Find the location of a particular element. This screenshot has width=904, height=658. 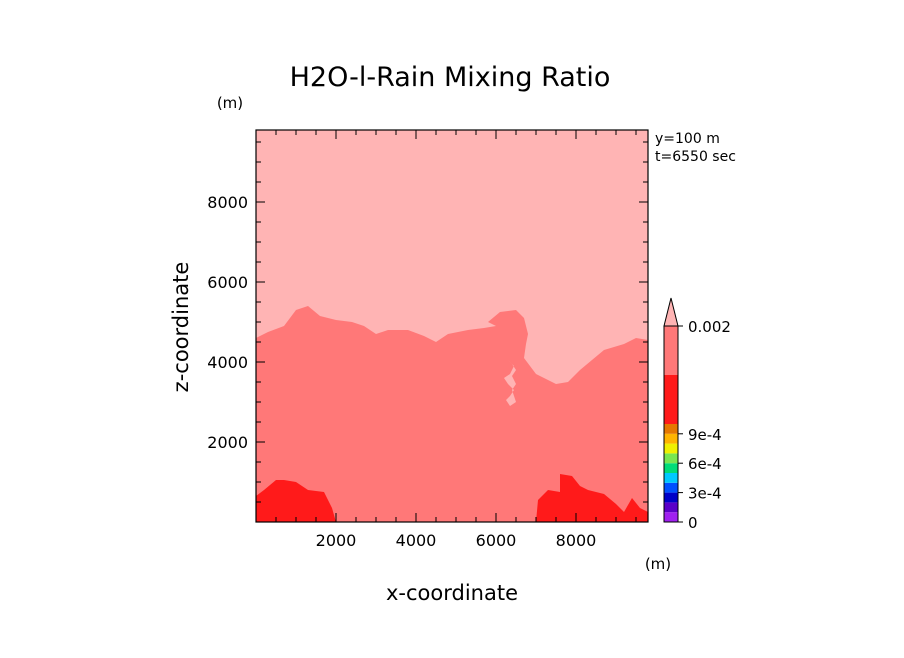

contour-region-above-0.002-holes is located at coordinates (510, 383).